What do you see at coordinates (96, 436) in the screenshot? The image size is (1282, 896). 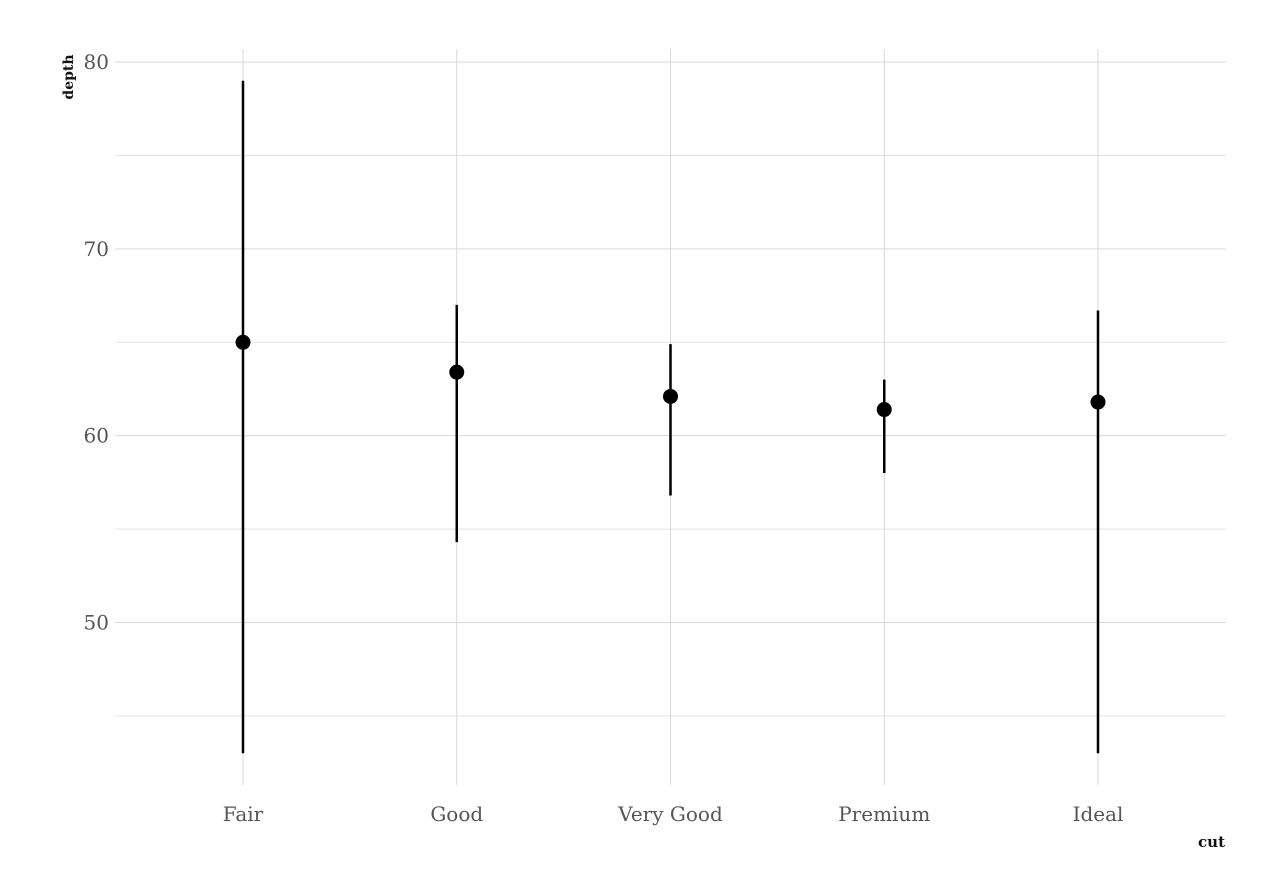 I see `y-tick-label: 60` at bounding box center [96, 436].